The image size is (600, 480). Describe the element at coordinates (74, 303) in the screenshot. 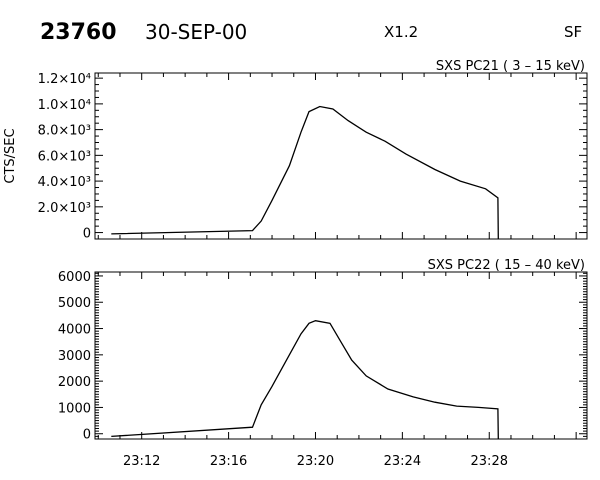

I see `y-tick-label: 5000` at that location.